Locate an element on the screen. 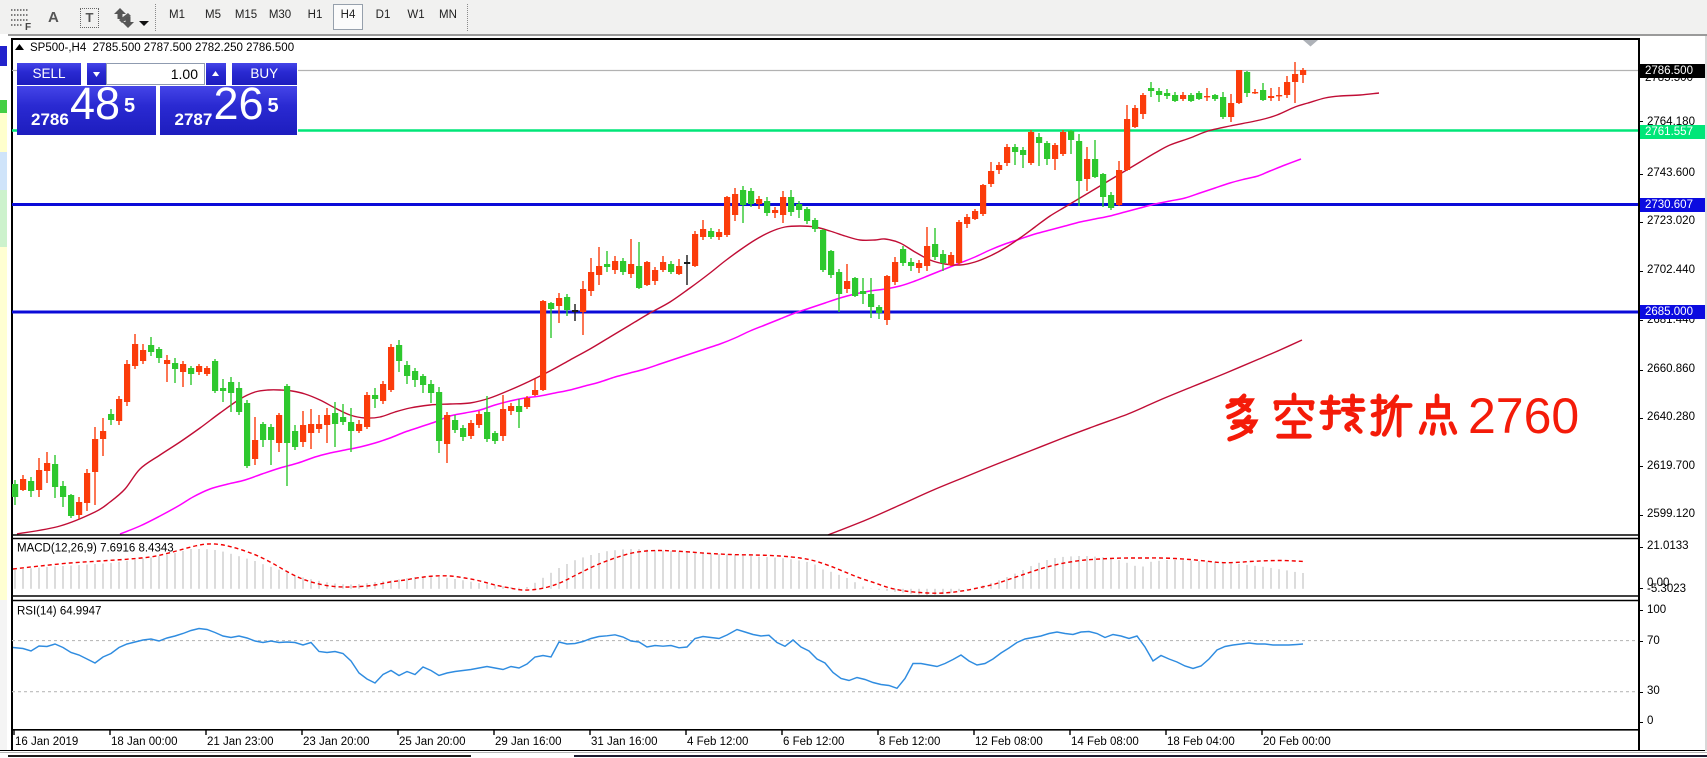 Image resolution: width=1707 pixels, height=758 pixels. svg-text: 16 Jan 2019 is located at coordinates (46, 742).